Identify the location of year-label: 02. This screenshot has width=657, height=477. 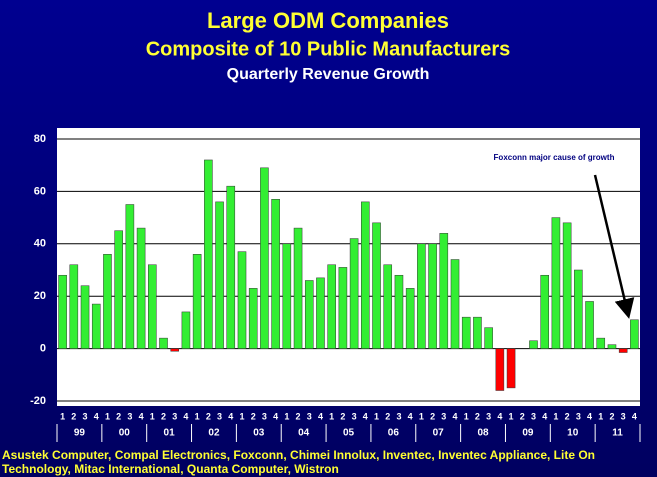
(214, 433).